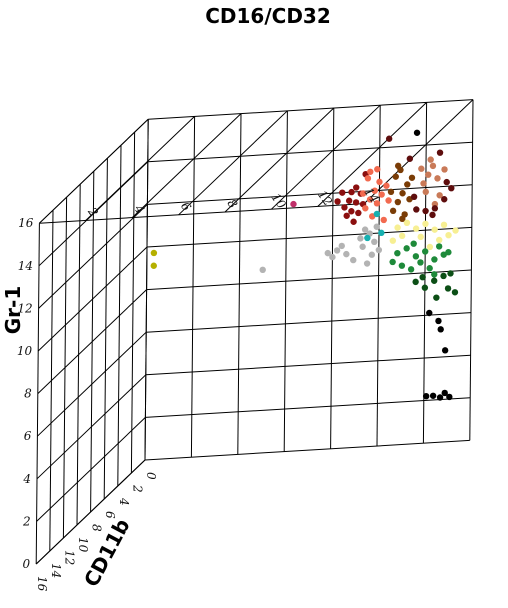 This screenshot has height=608, width=508. Describe the element at coordinates (13, 310) in the screenshot. I see `y-axis-title: Gr-1` at that location.